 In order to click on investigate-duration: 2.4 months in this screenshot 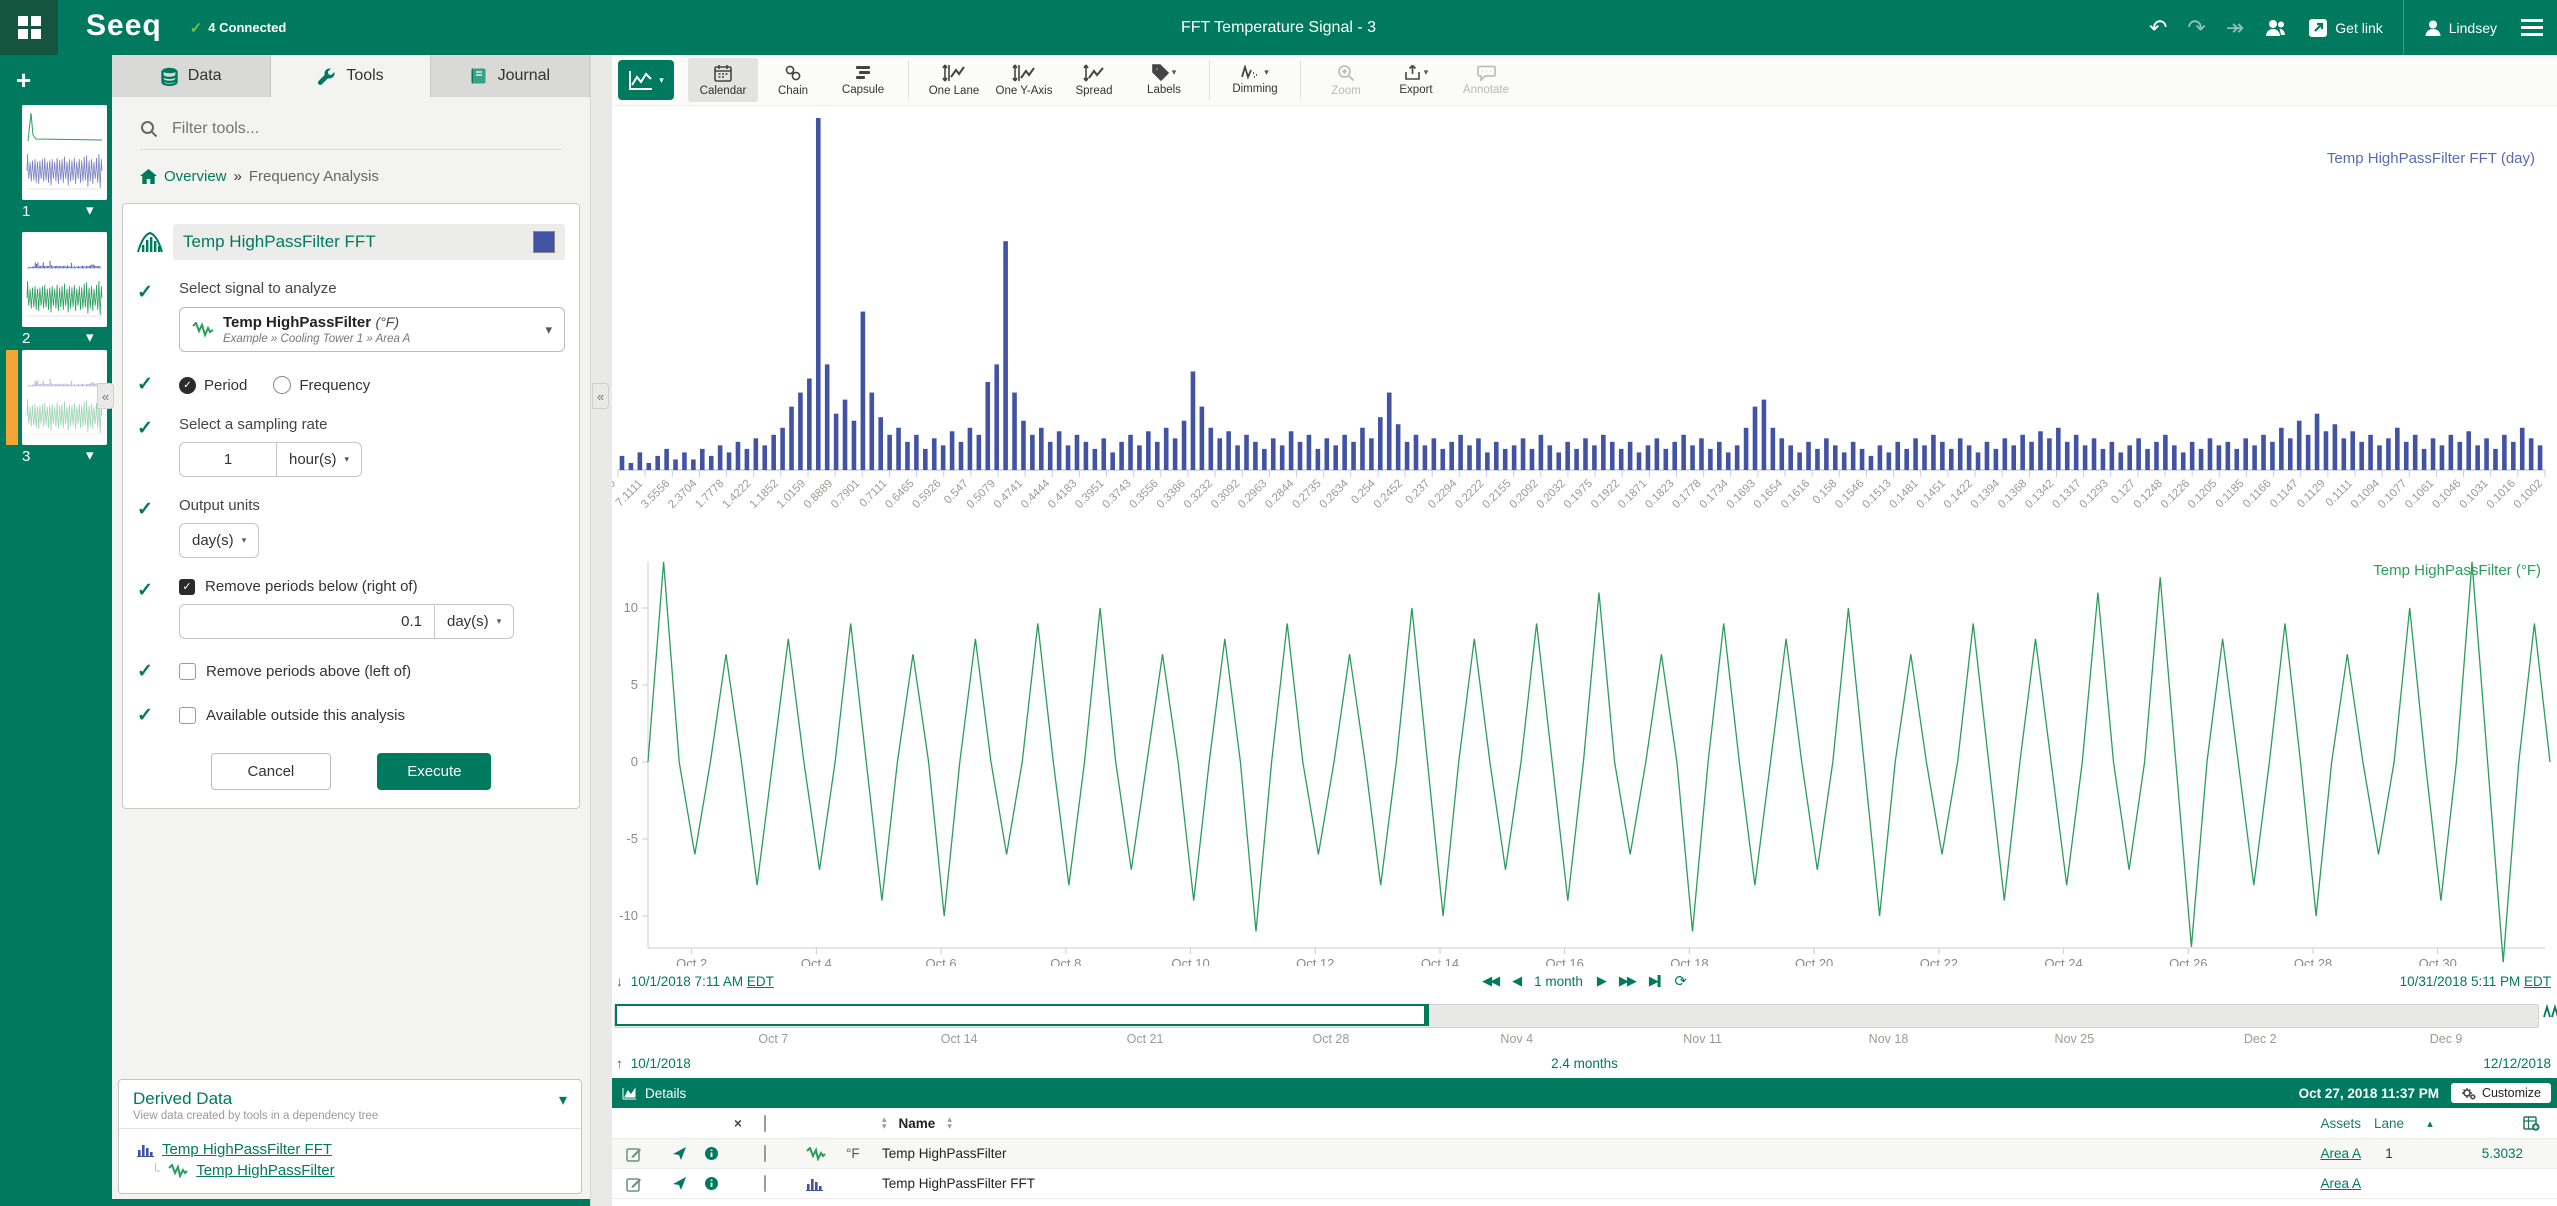, I will do `click(1584, 1063)`.